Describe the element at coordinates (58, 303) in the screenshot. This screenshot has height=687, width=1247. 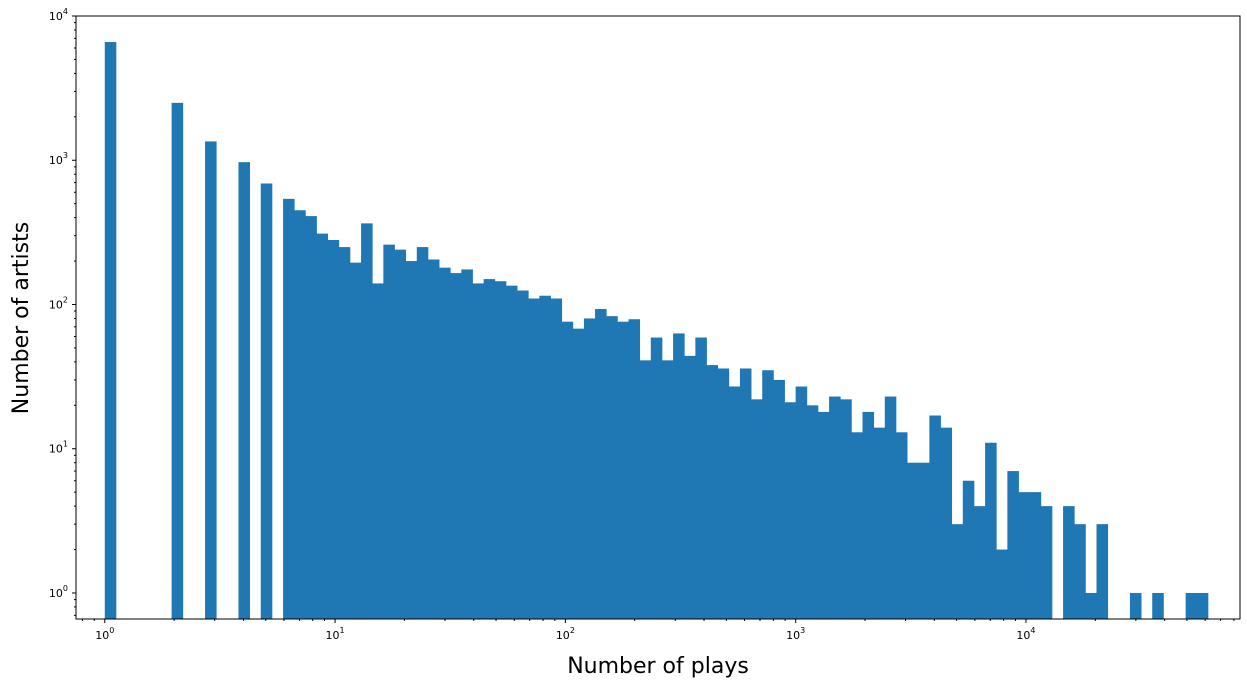
I see `y-tick-label: 10²` at that location.